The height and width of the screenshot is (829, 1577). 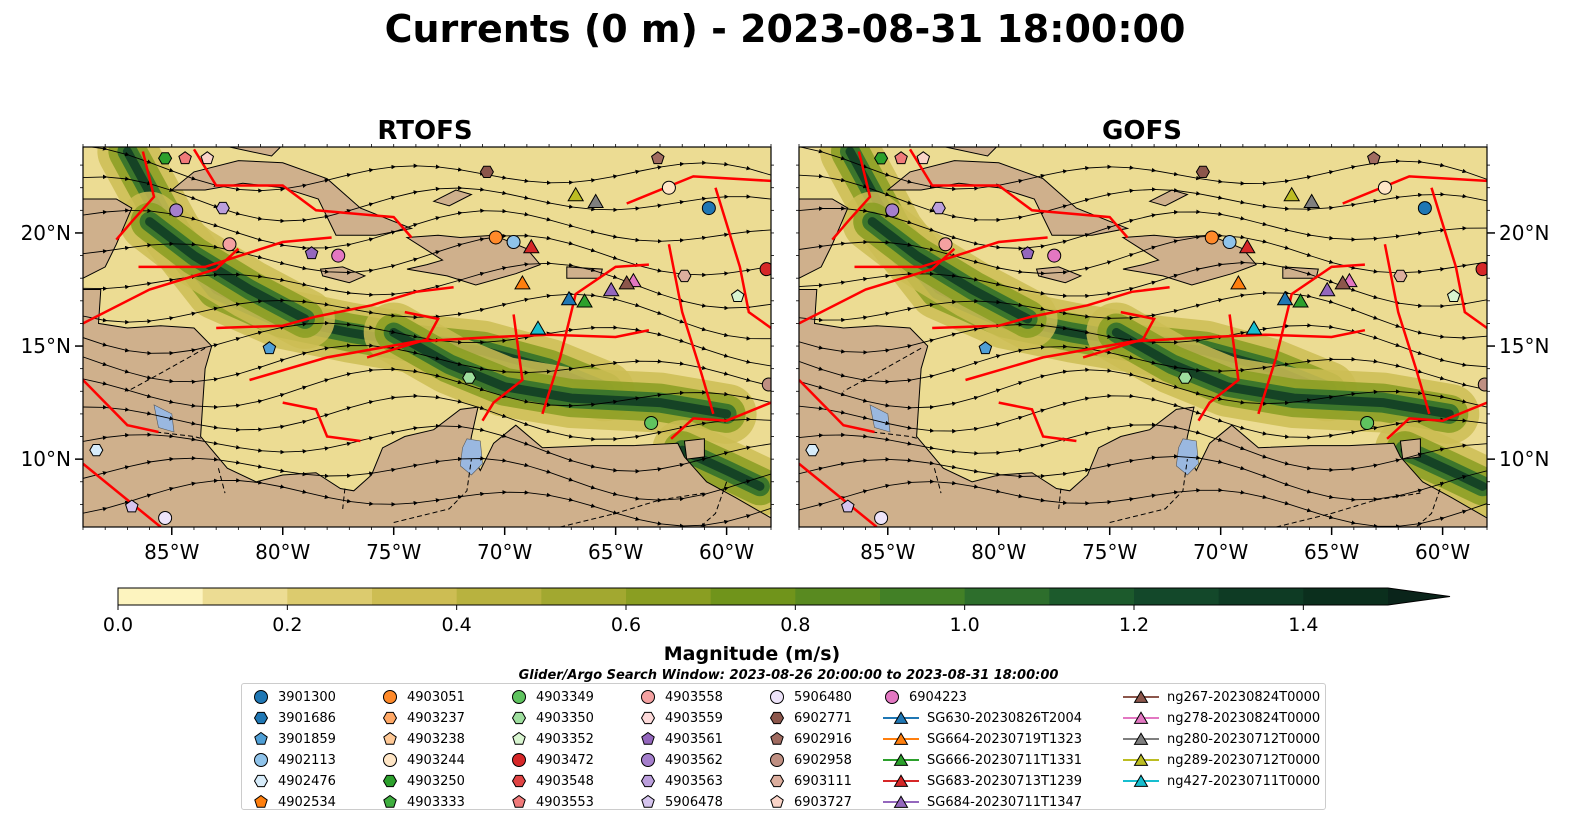 What do you see at coordinates (1005, 802) in the screenshot?
I see `legend-label: SG684-20230711T1347` at bounding box center [1005, 802].